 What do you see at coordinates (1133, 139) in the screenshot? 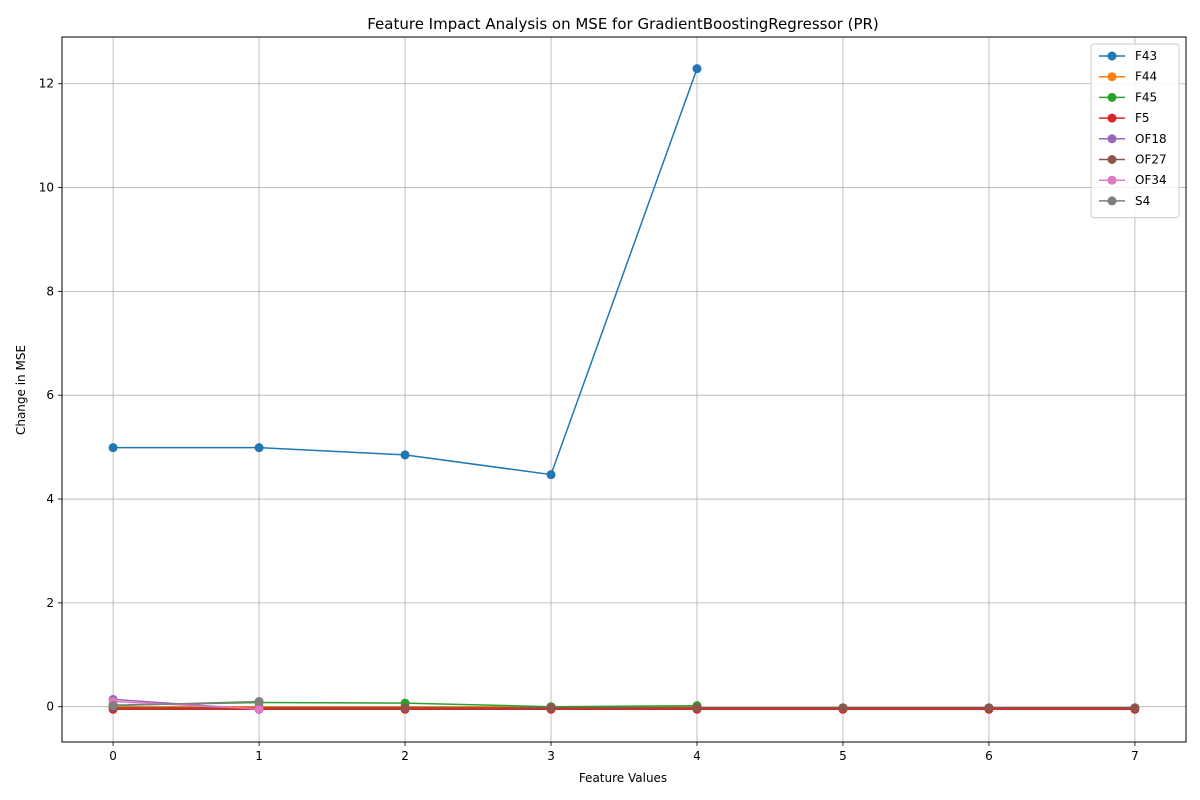
I see `legend-item-of18: OF18` at bounding box center [1133, 139].